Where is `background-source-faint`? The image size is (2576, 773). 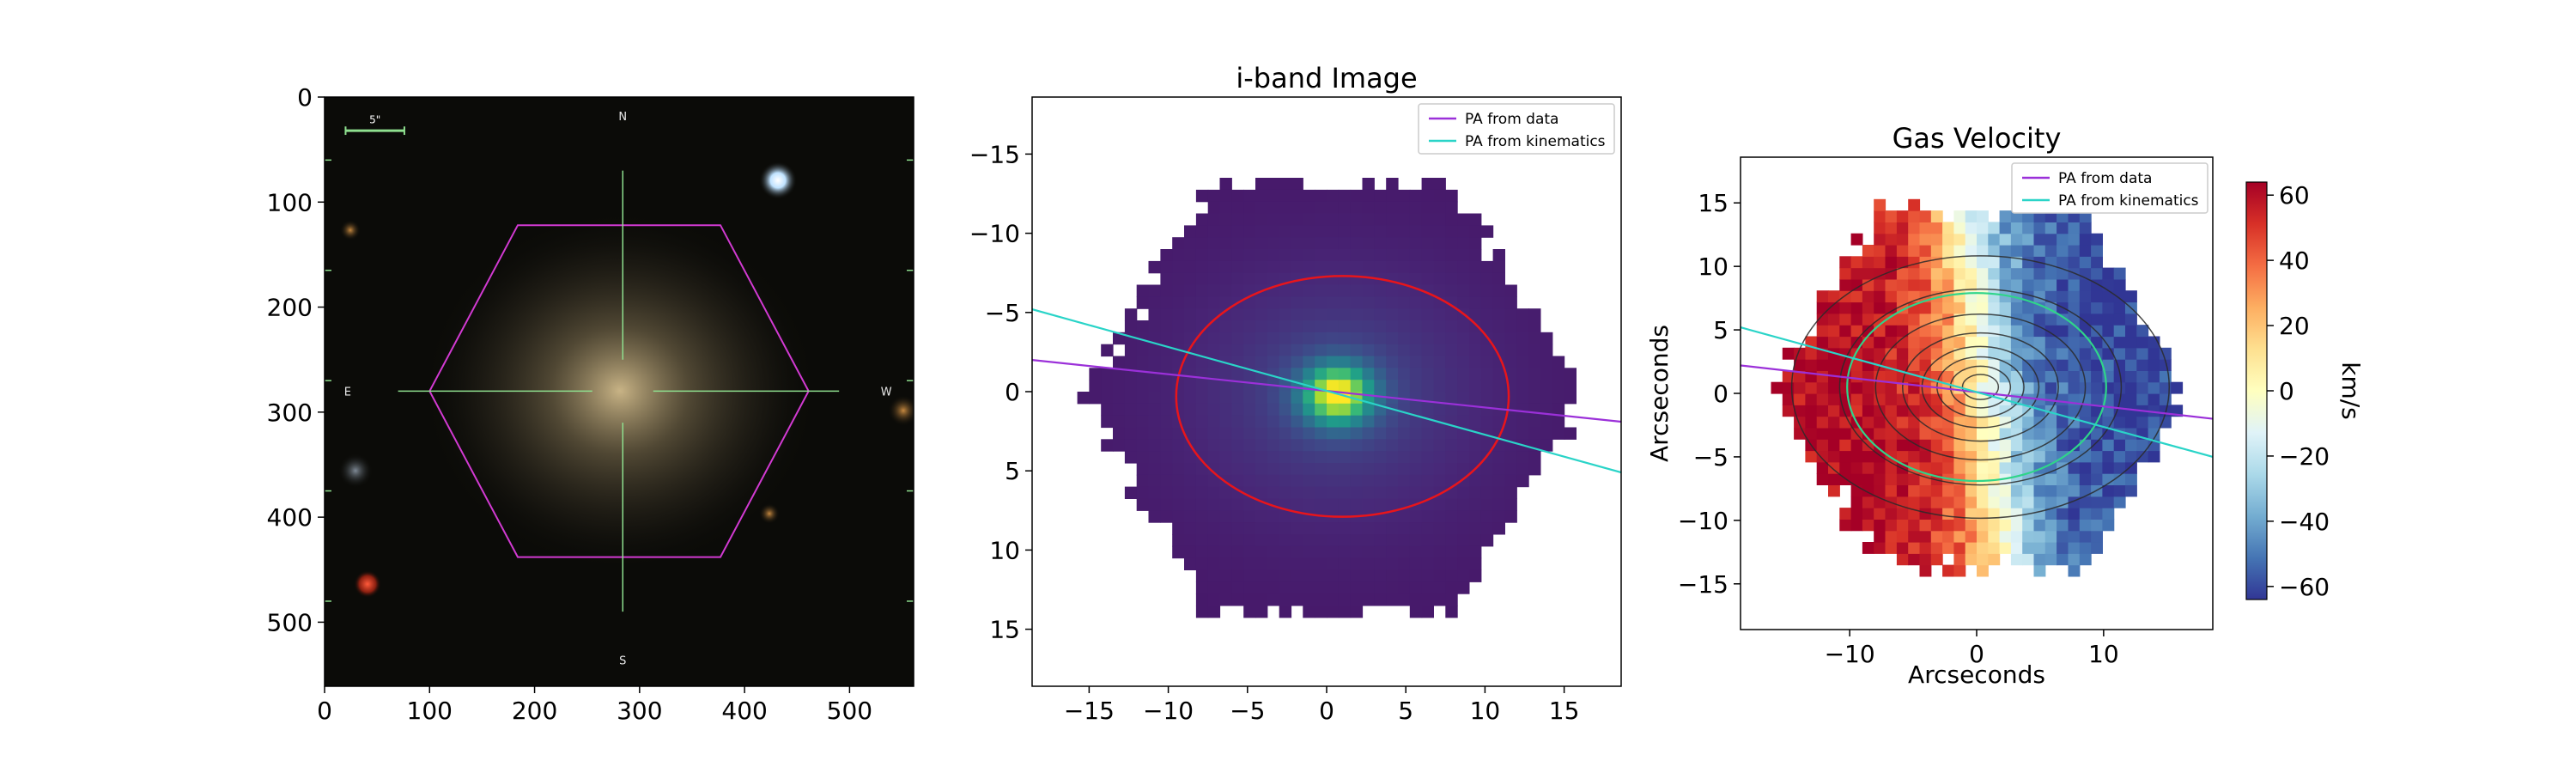 background-source-faint is located at coordinates (350, 230).